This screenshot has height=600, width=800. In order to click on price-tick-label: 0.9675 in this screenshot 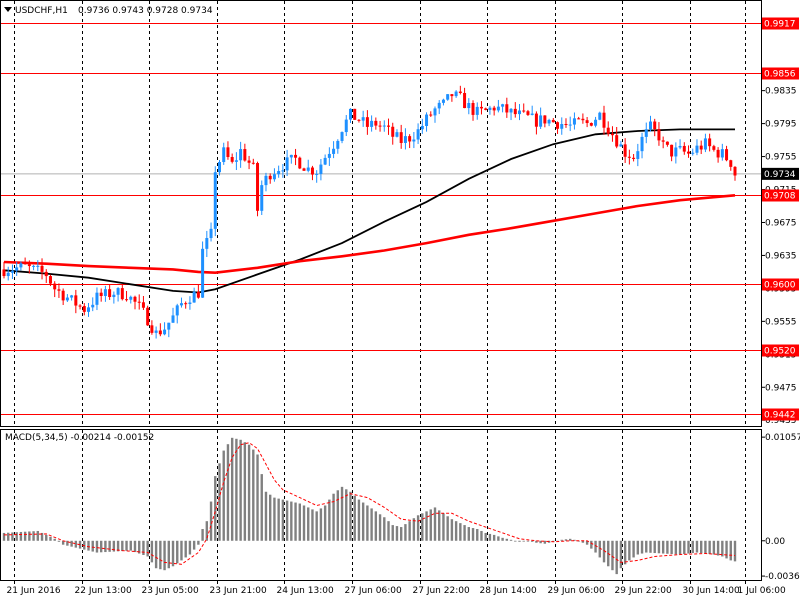, I will do `click(781, 223)`.